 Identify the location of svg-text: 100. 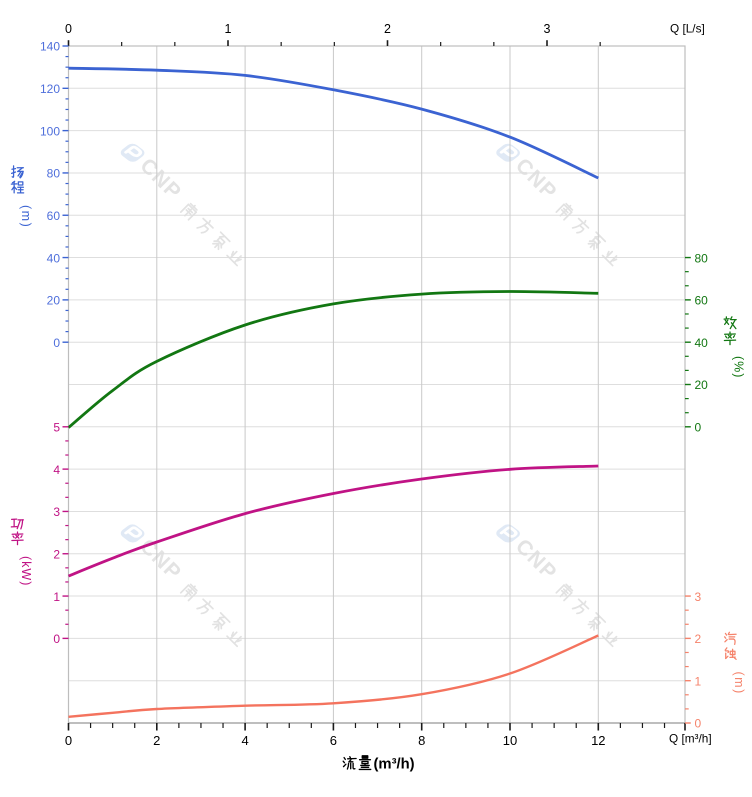
(50, 131).